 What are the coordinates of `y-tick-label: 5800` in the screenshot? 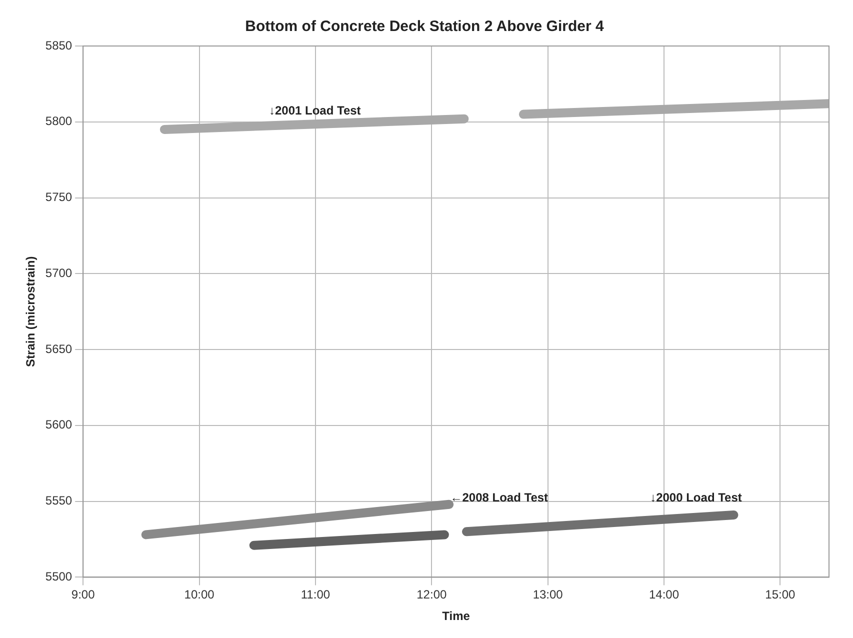 It's located at (58, 121).